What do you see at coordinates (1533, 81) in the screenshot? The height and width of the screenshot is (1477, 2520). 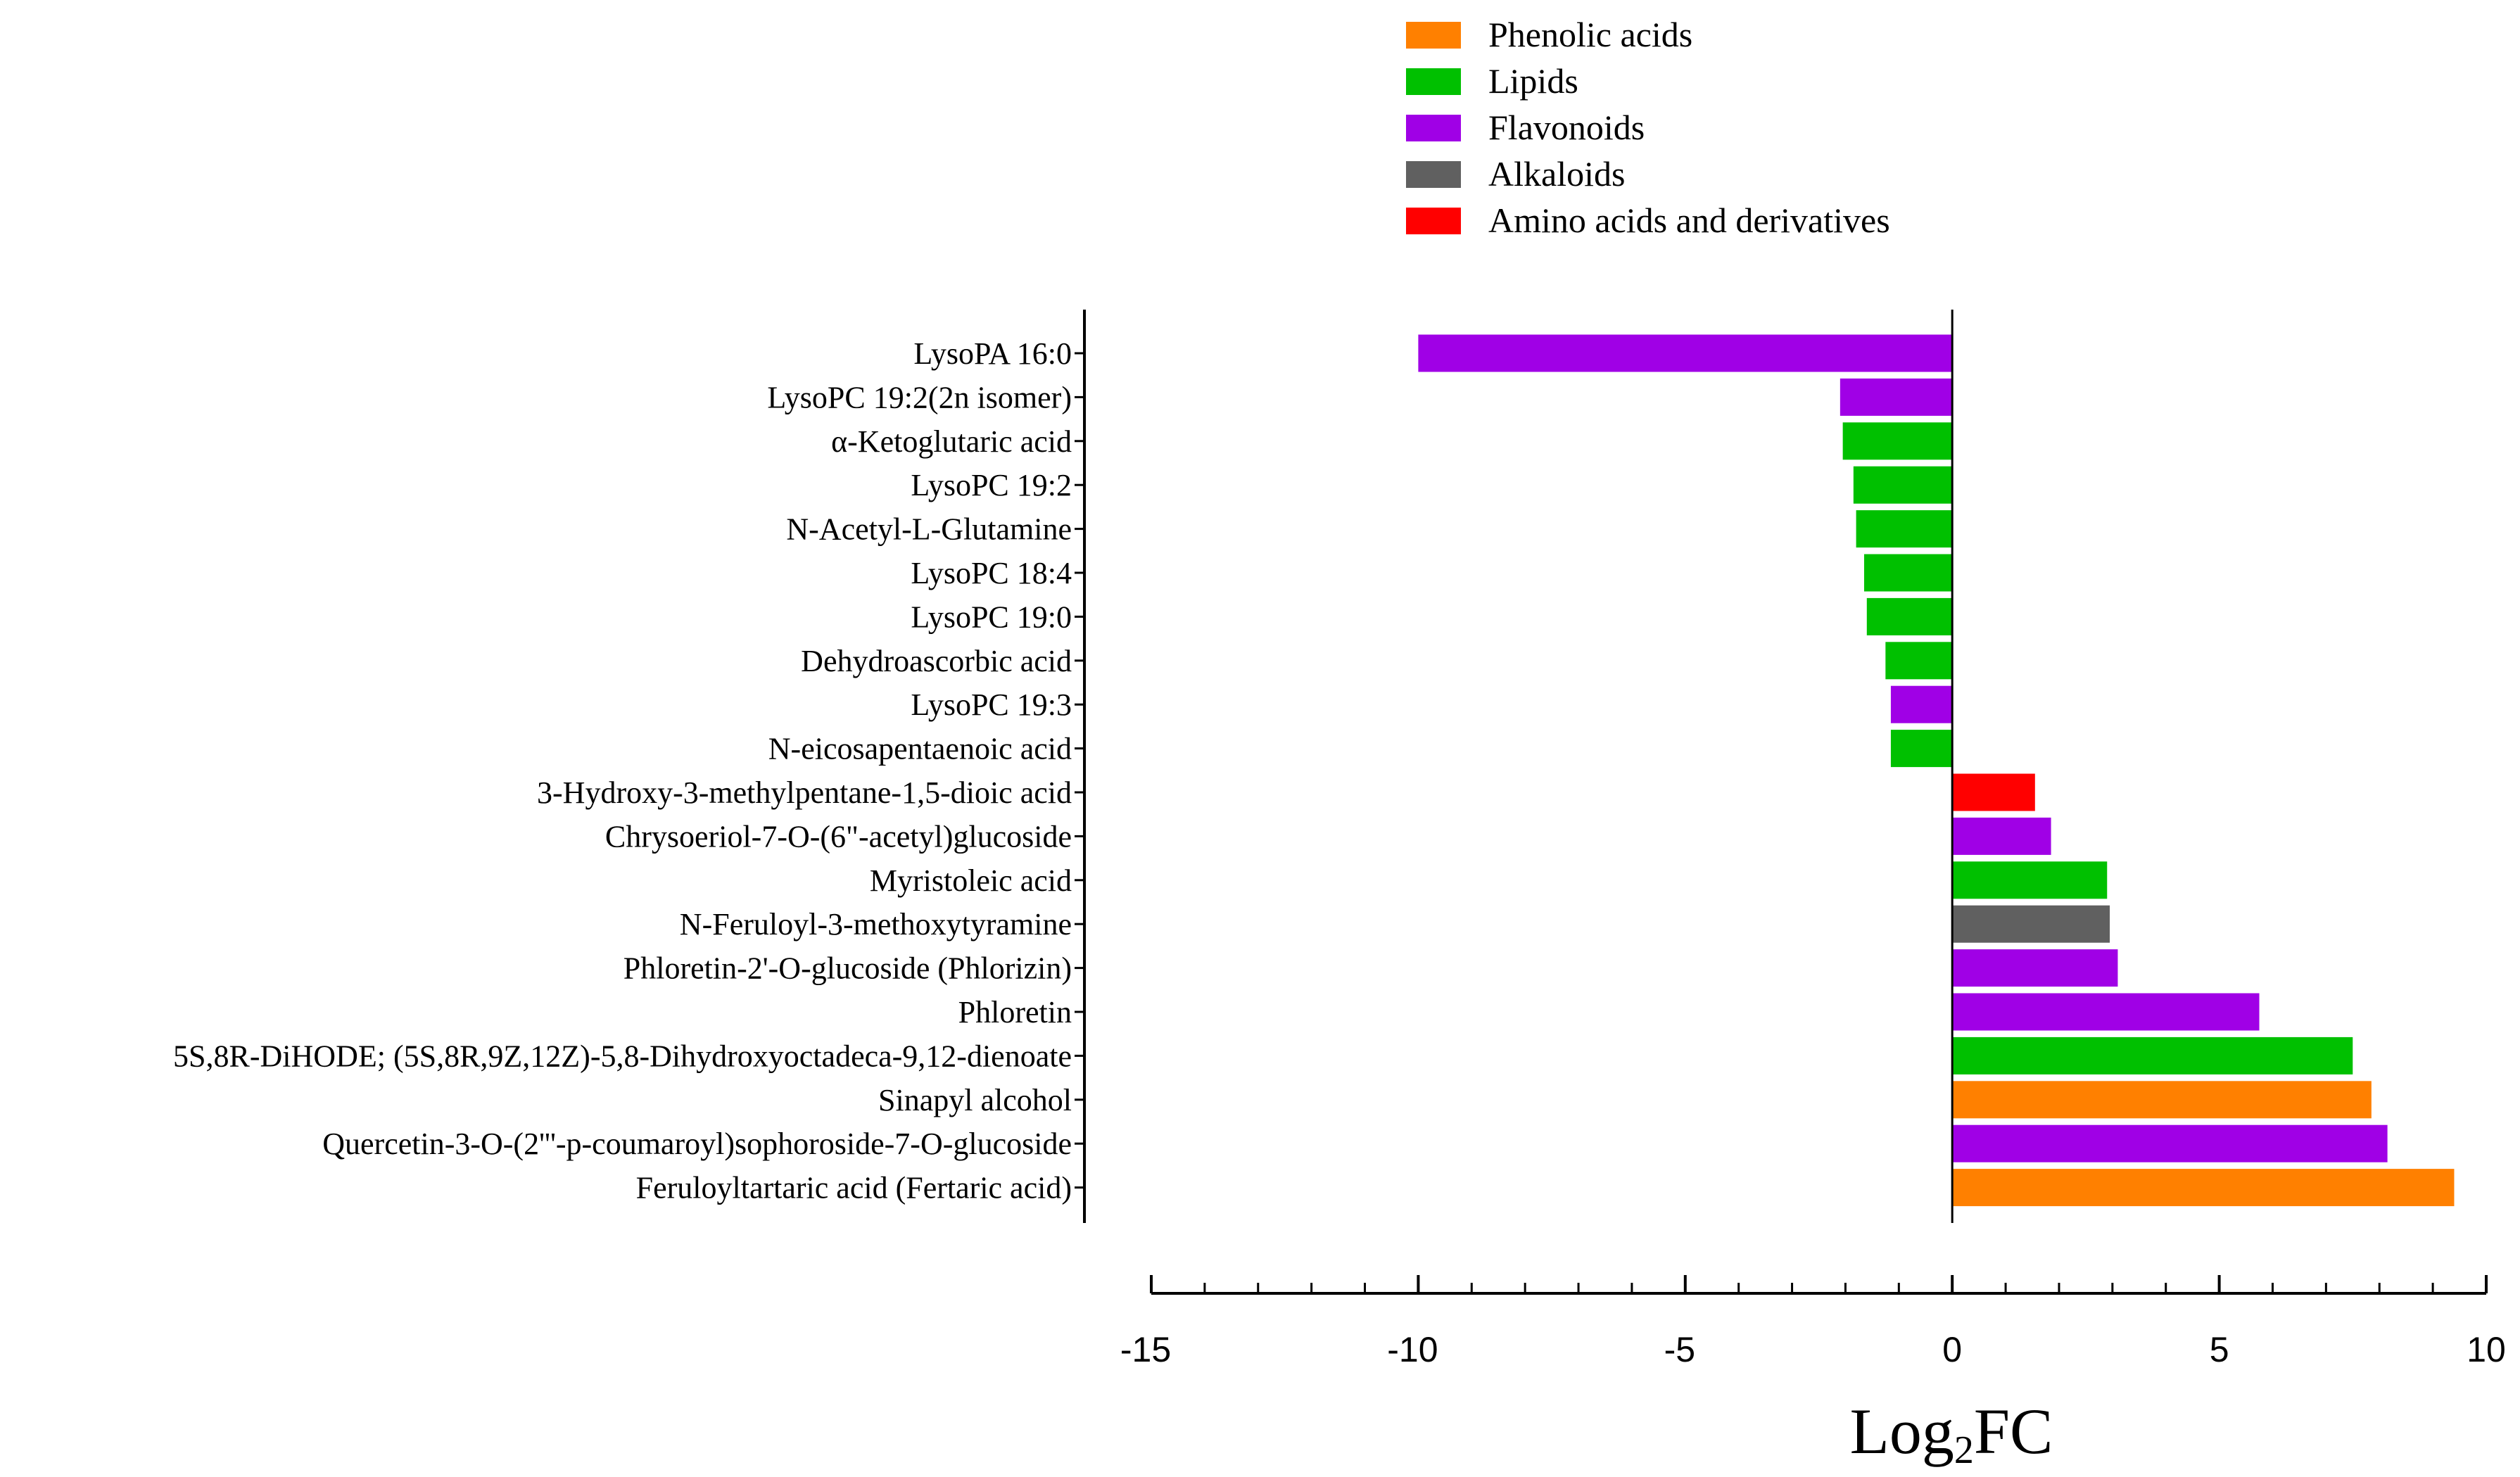 I see `legend-label-lipids: Lipids` at bounding box center [1533, 81].